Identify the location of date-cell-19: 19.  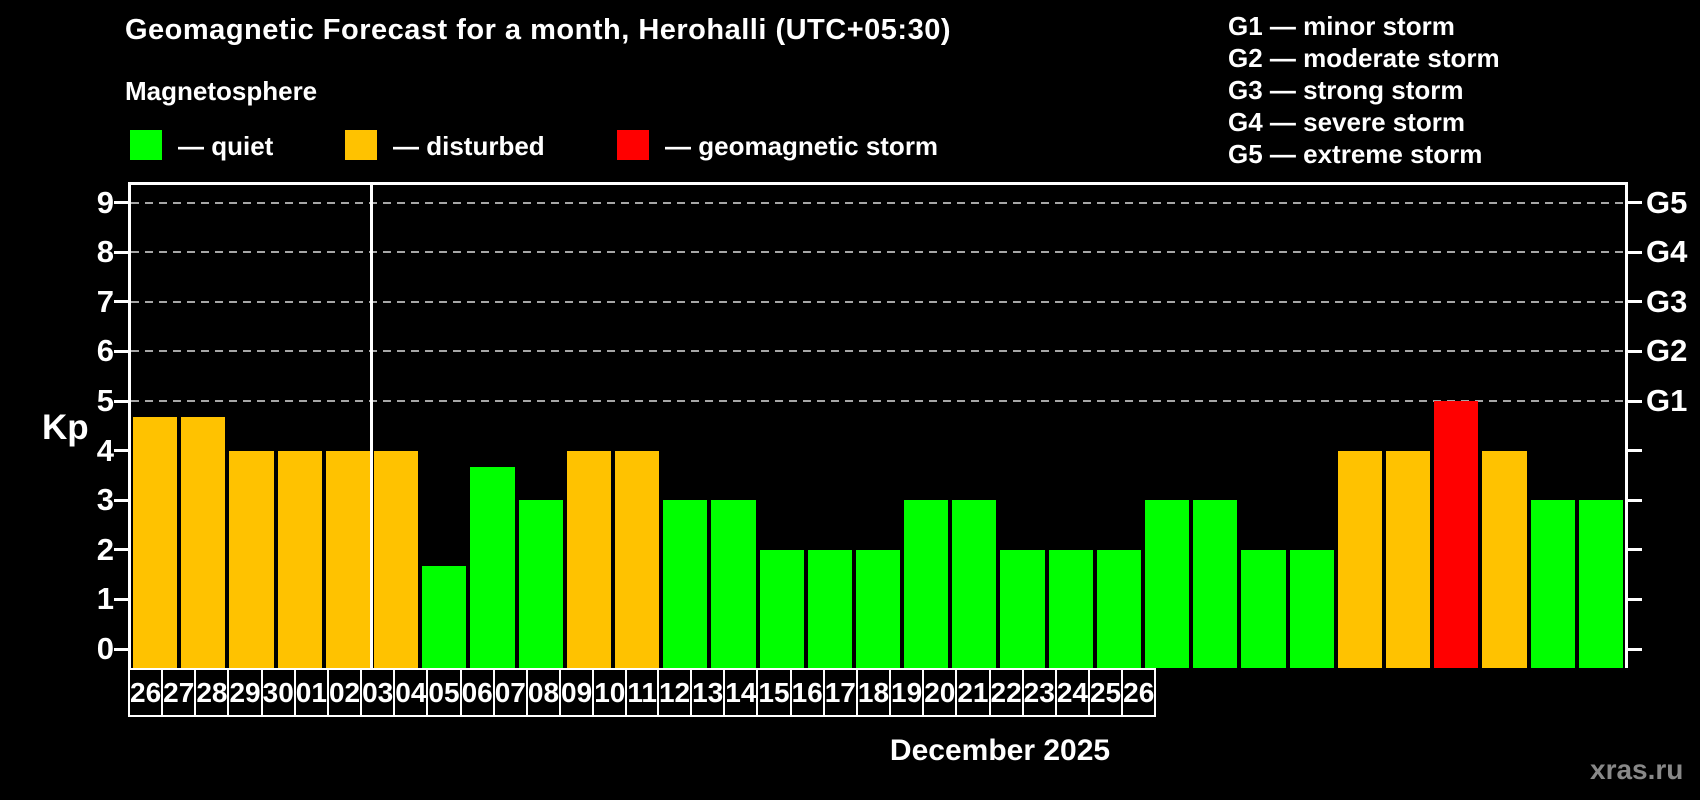
(907, 692).